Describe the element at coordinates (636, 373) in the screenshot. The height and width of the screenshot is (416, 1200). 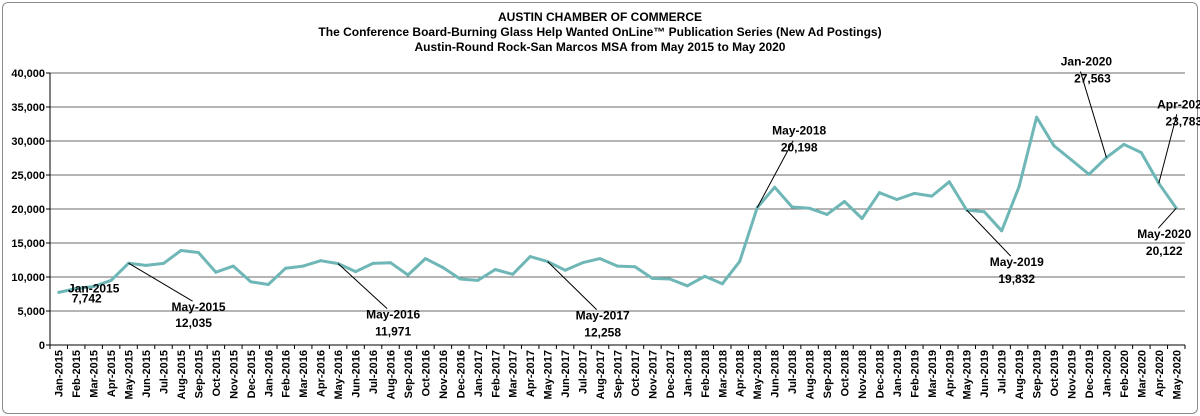
I see `x-tick-label: Oct-2017` at that location.